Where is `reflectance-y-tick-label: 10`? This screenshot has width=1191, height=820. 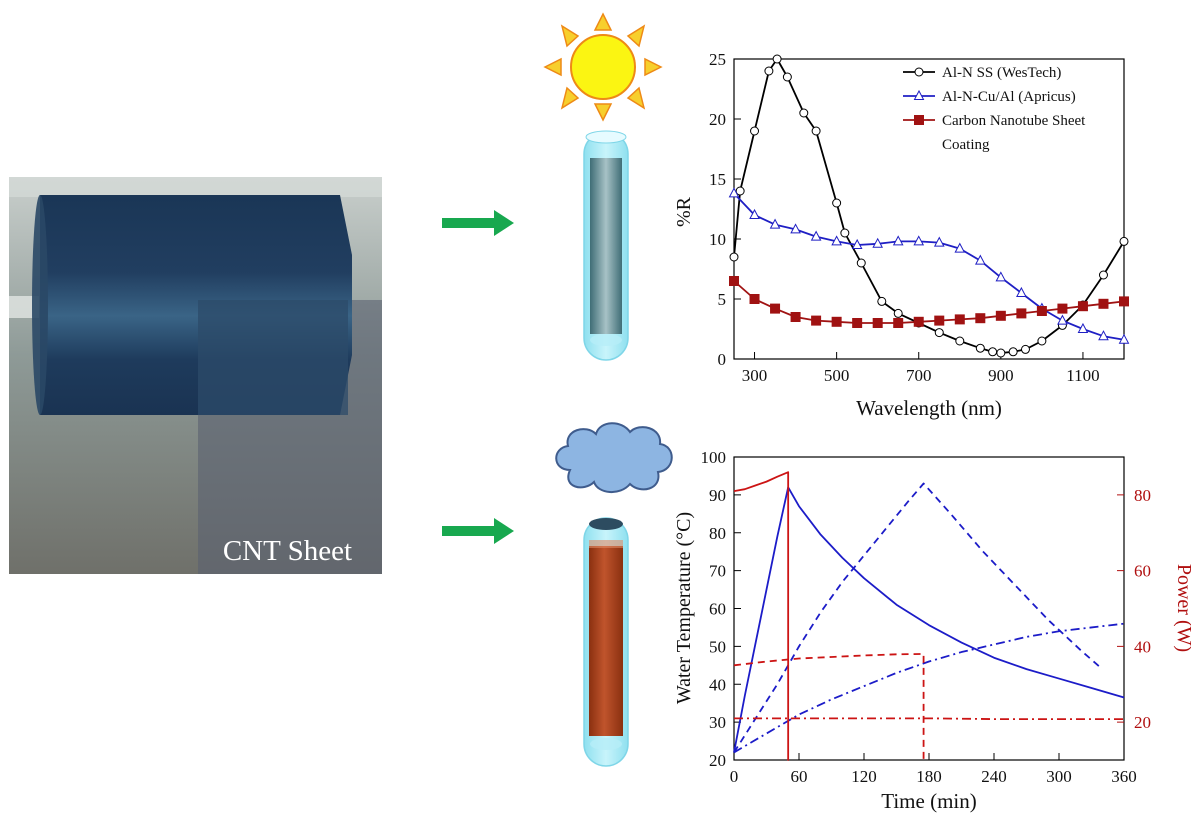
reflectance-y-tick-label: 10 is located at coordinates (717, 239).